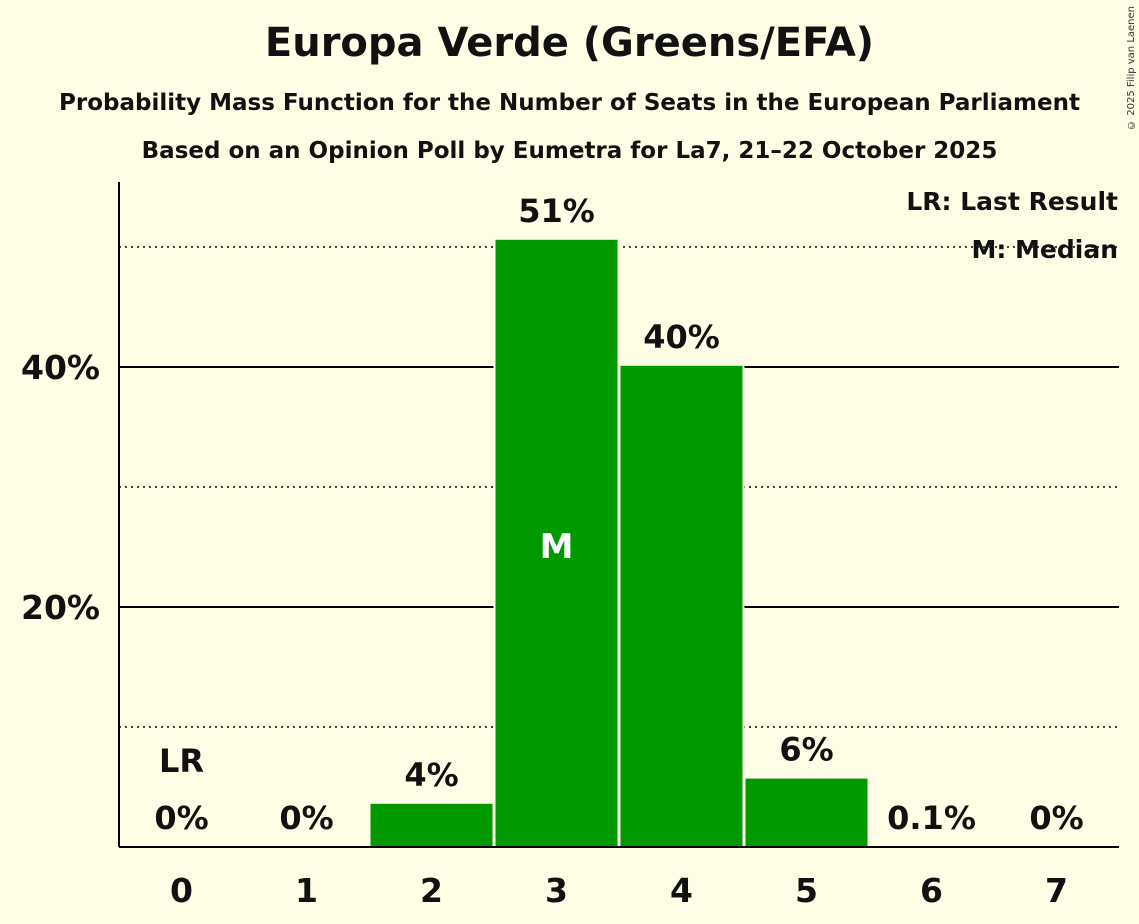 The height and width of the screenshot is (924, 1139). I want to click on legend-entry: M: Median, so click(1044, 249).